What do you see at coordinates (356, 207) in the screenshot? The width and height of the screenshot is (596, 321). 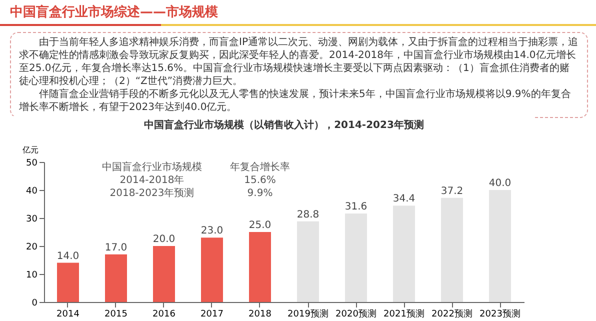 I see `data-label: 31.6` at bounding box center [356, 207].